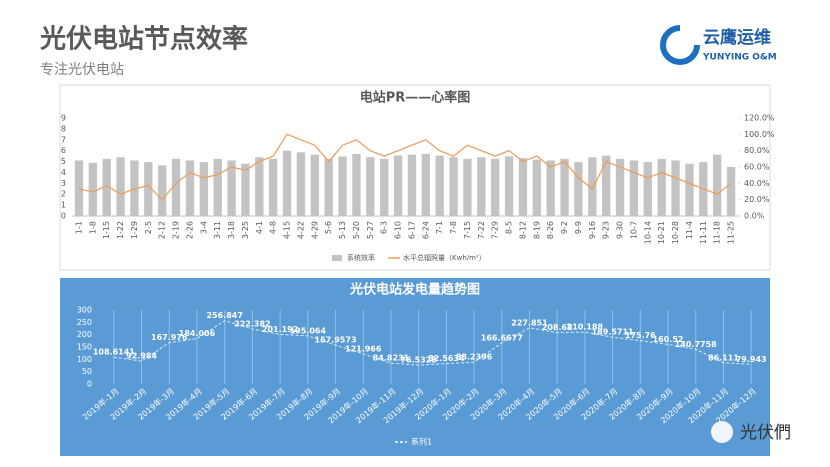 Image resolution: width=830 pixels, height=467 pixels. What do you see at coordinates (754, 216) in the screenshot?
I see `y2-tick-label: 0.0%` at bounding box center [754, 216].